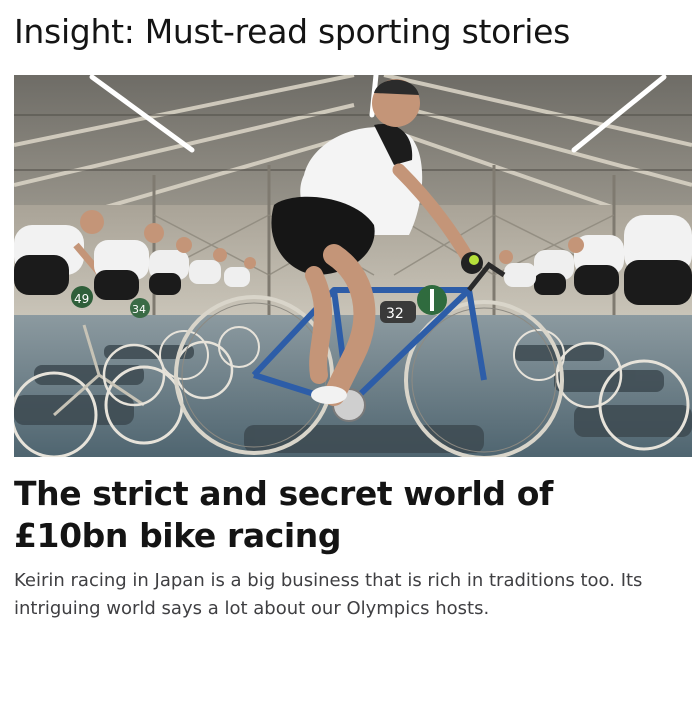 Image resolution: width=700 pixels, height=714 pixels. What do you see at coordinates (395, 314) in the screenshot?
I see `bike-number-32: 32` at bounding box center [395, 314].